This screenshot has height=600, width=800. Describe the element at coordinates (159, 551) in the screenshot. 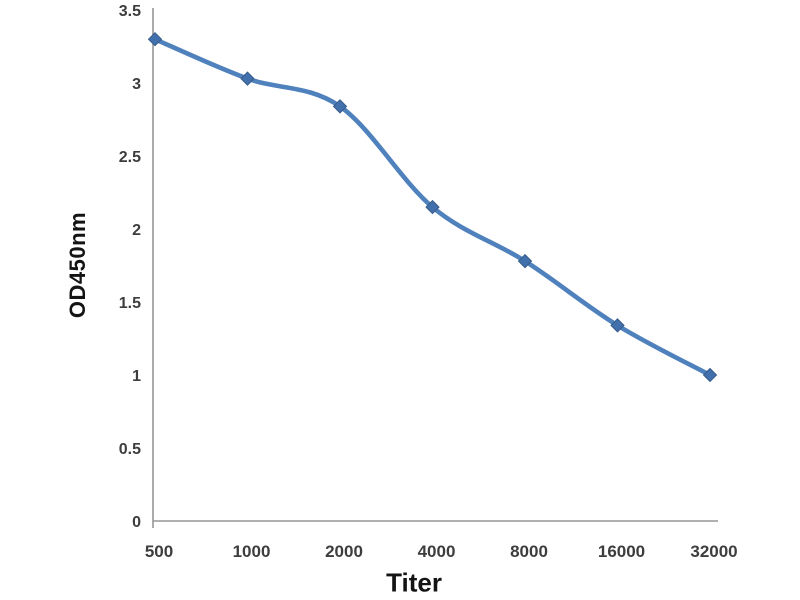

I see `x-tick-label: 500` at that location.